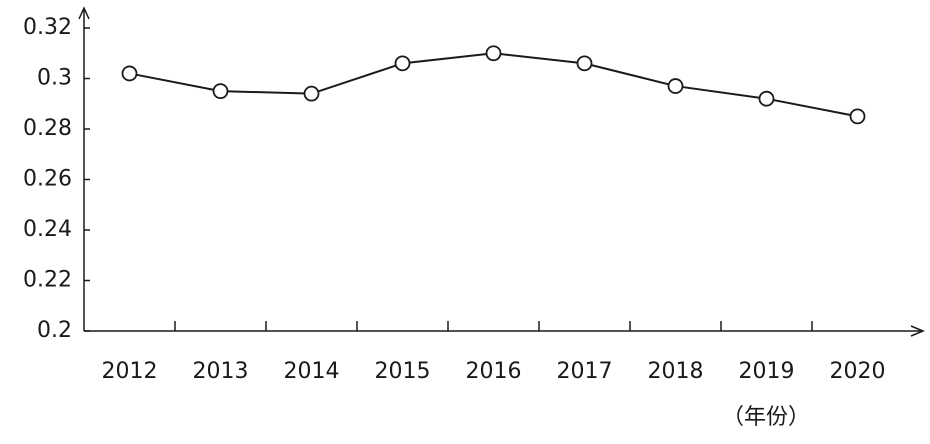  Describe the element at coordinates (858, 371) in the screenshot. I see `x-tick-label: 2020` at that location.